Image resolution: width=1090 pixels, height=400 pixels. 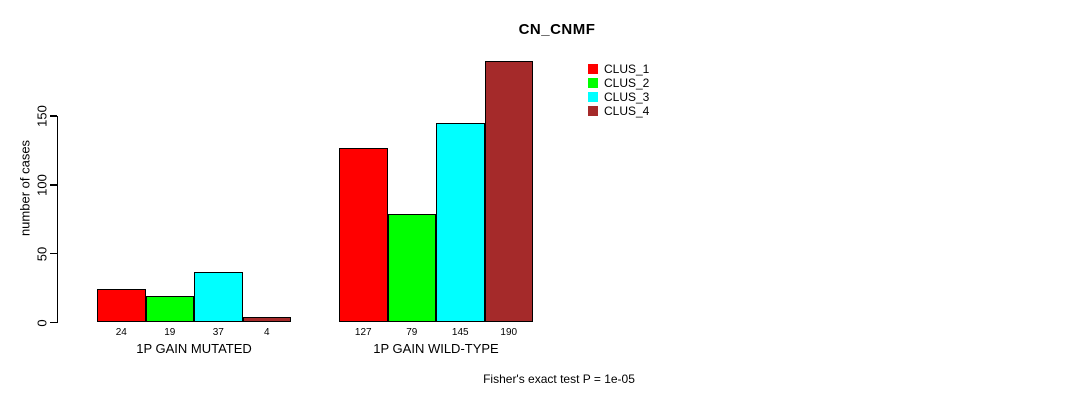 What do you see at coordinates (218, 297) in the screenshot?
I see `bar-clus_3-group1` at bounding box center [218, 297].